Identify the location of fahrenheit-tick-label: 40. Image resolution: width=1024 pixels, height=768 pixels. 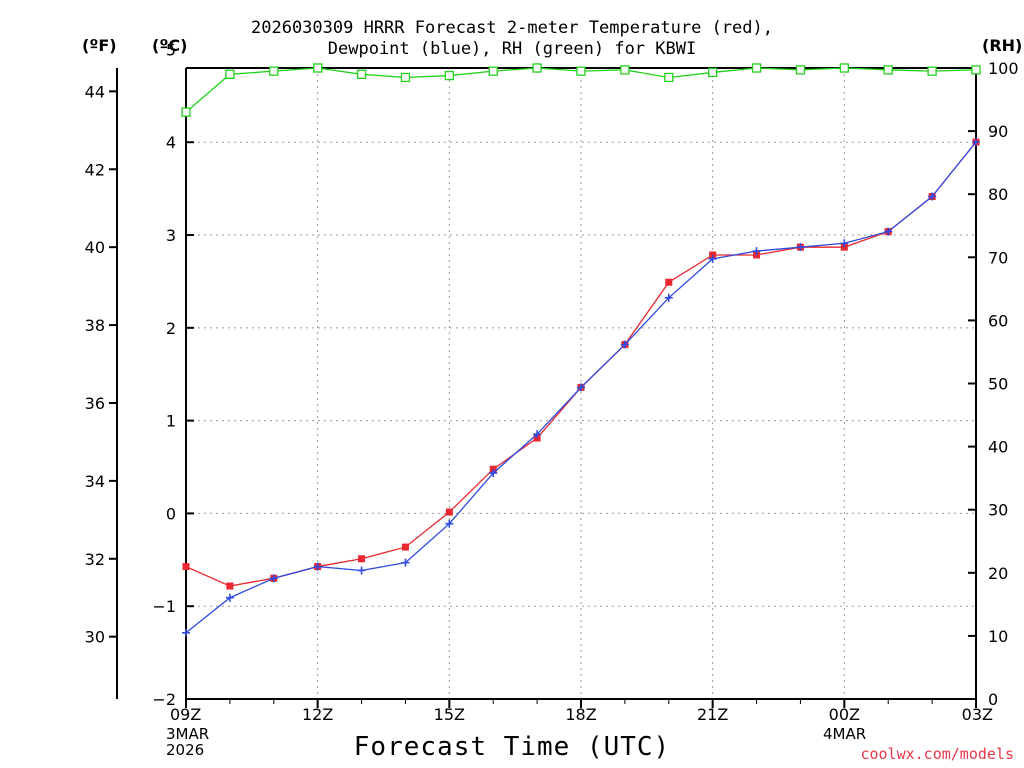
(95, 247).